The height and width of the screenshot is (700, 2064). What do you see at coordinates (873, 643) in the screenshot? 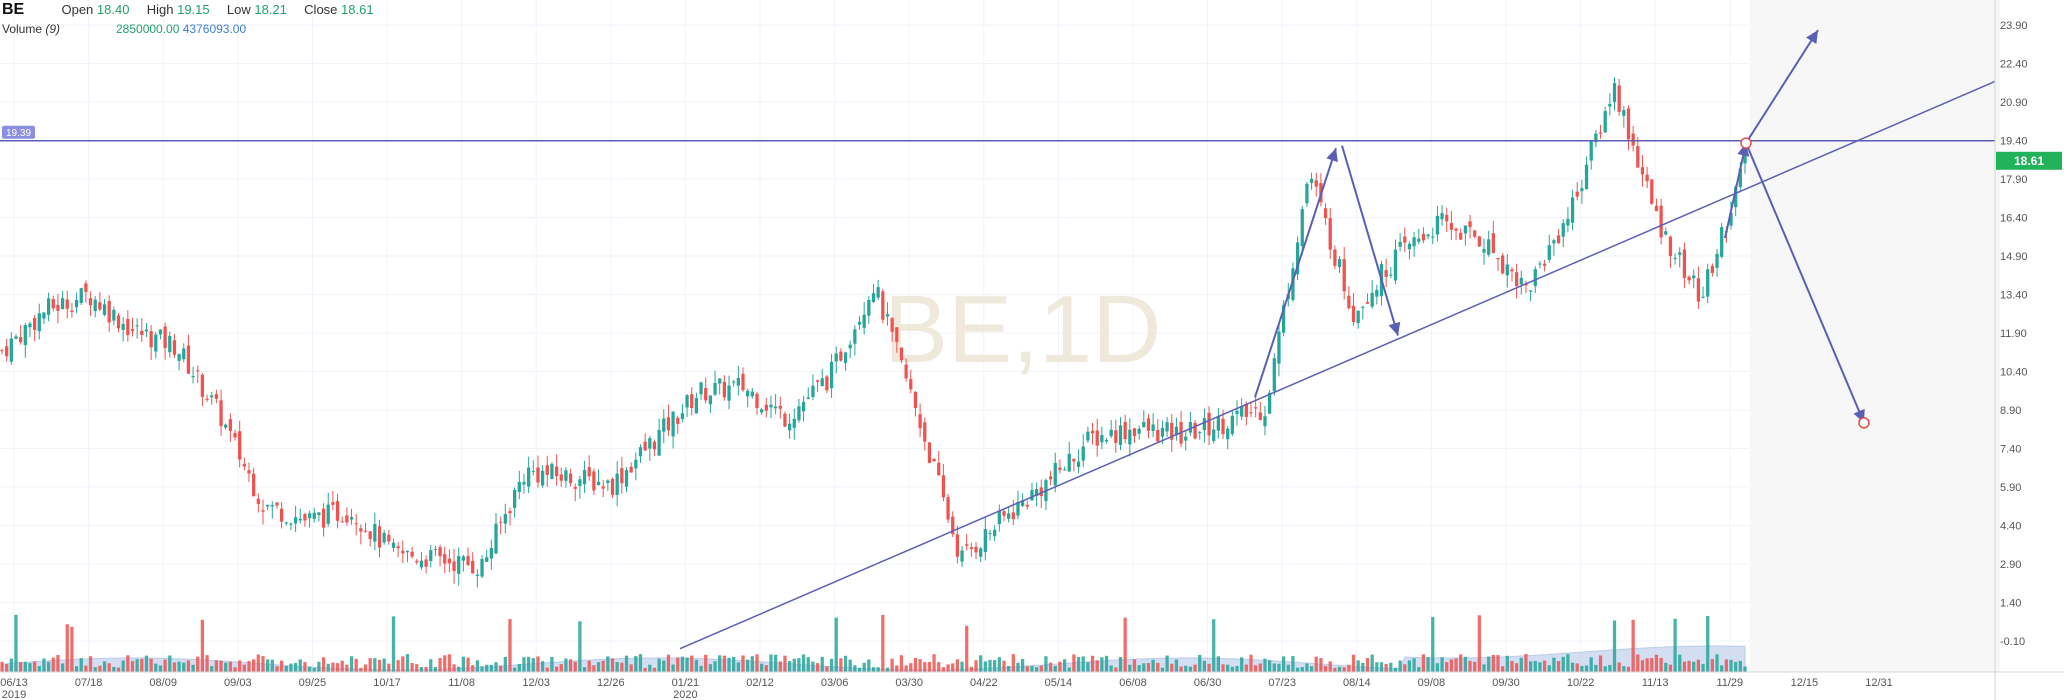
I see `volume-bars` at bounding box center [873, 643].